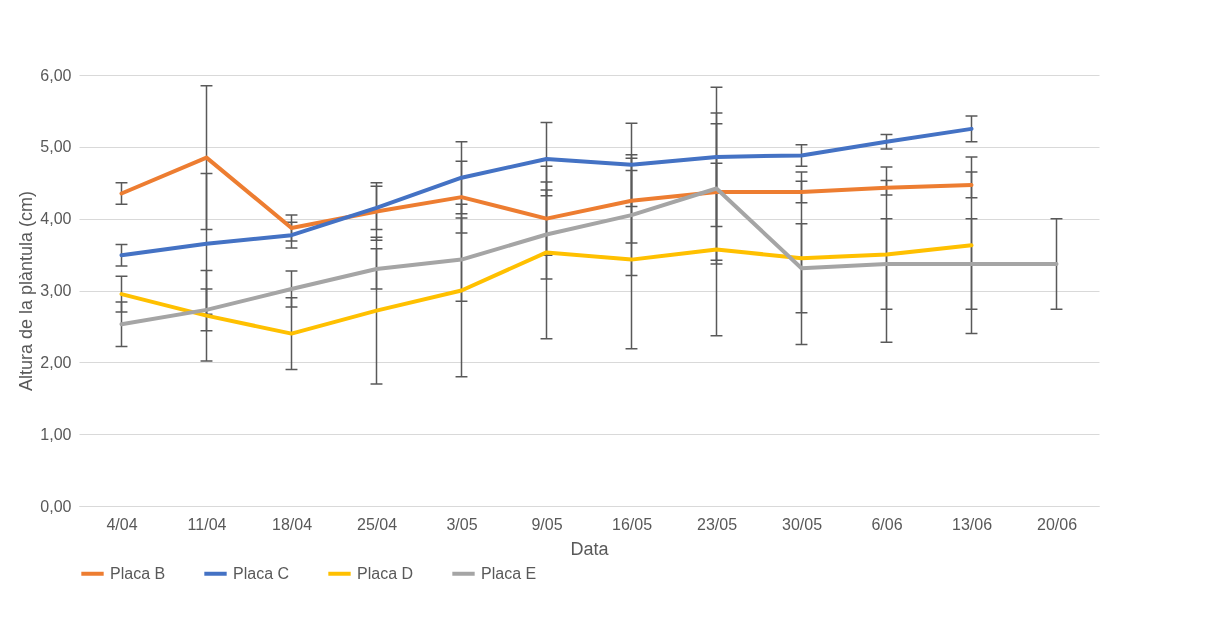 This screenshot has width=1207, height=630. What do you see at coordinates (56, 506) in the screenshot?
I see `y-tick-label: 0,00` at bounding box center [56, 506].